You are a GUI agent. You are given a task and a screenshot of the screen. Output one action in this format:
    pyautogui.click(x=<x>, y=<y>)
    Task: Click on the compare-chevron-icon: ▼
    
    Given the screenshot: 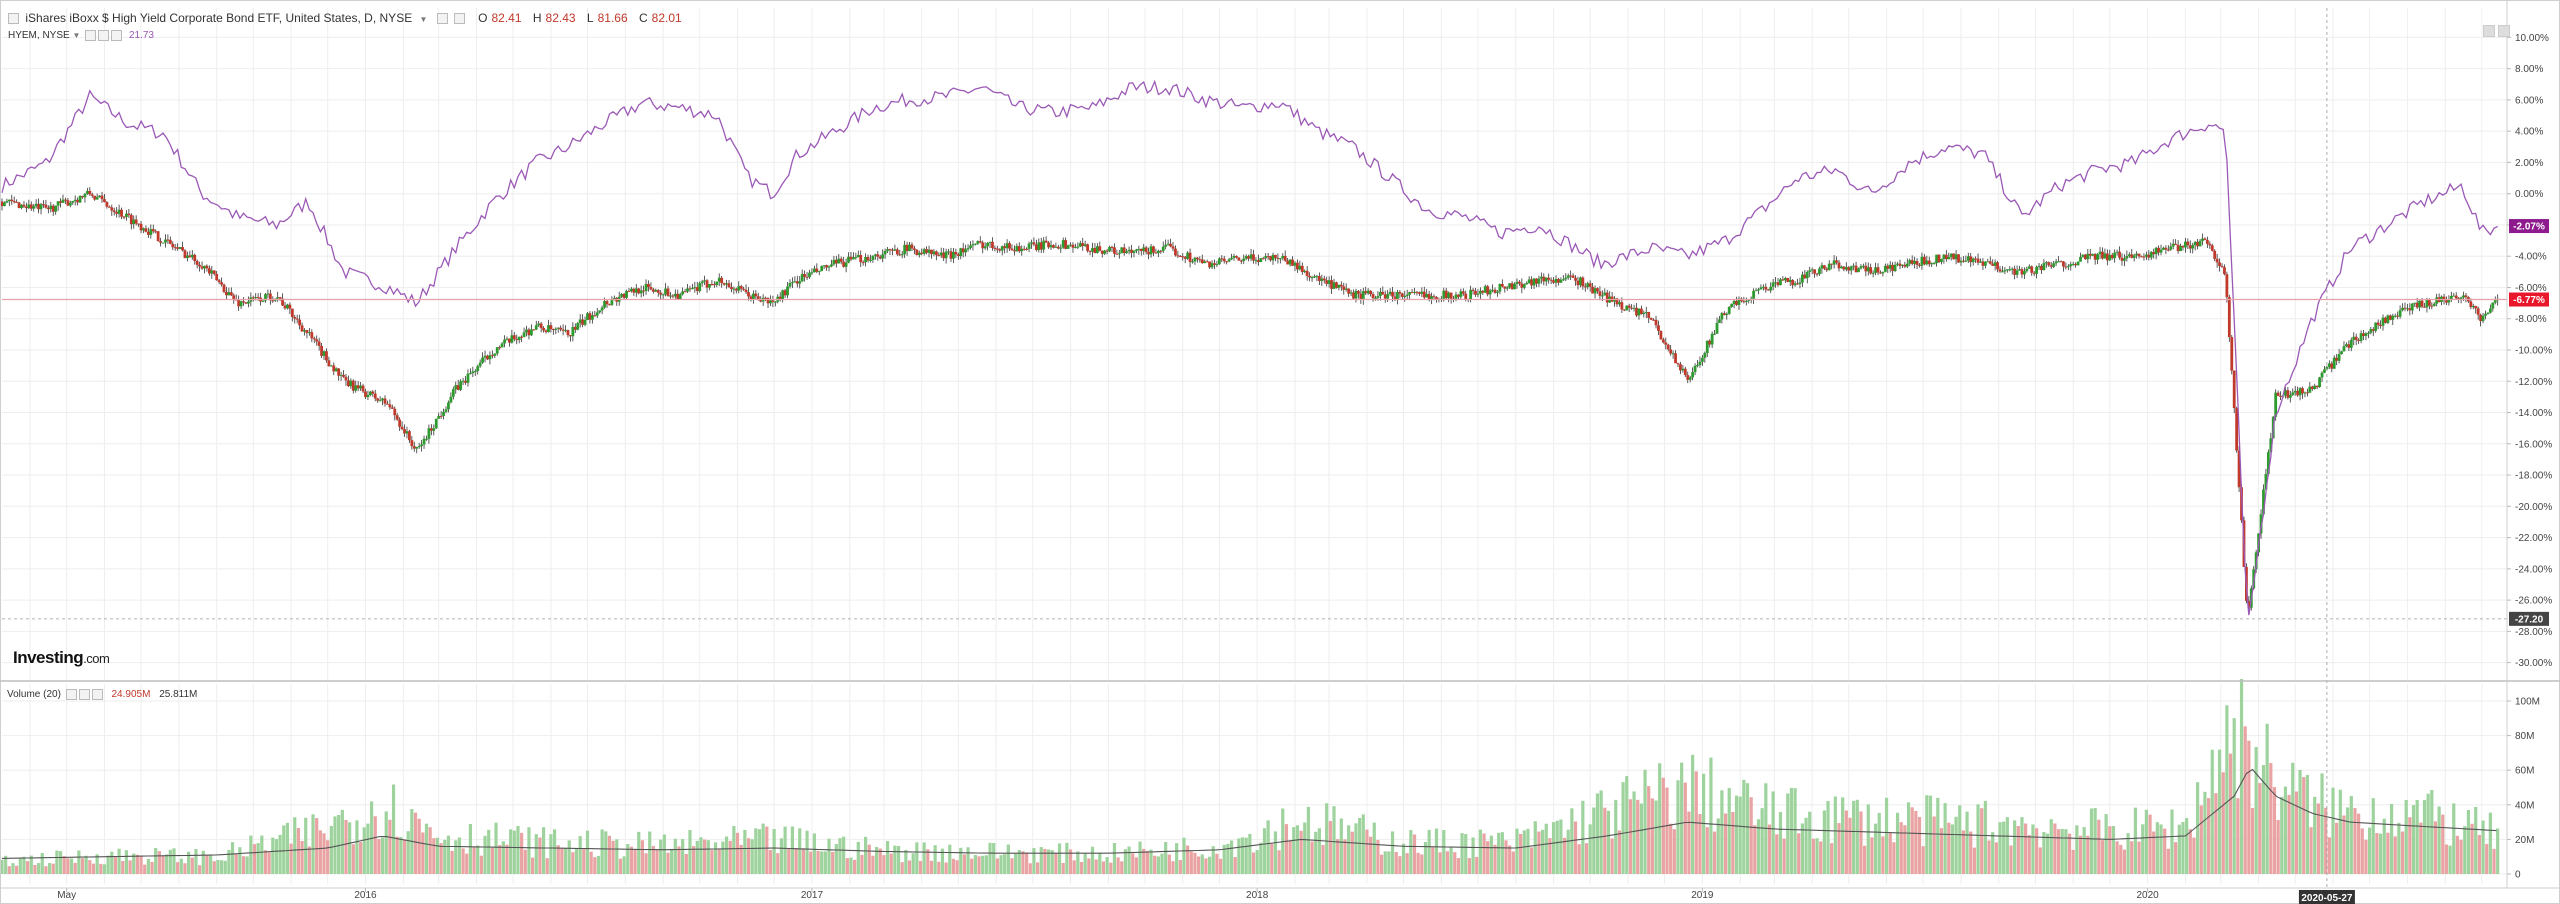 What is the action you would take?
    pyautogui.click(x=76, y=36)
    